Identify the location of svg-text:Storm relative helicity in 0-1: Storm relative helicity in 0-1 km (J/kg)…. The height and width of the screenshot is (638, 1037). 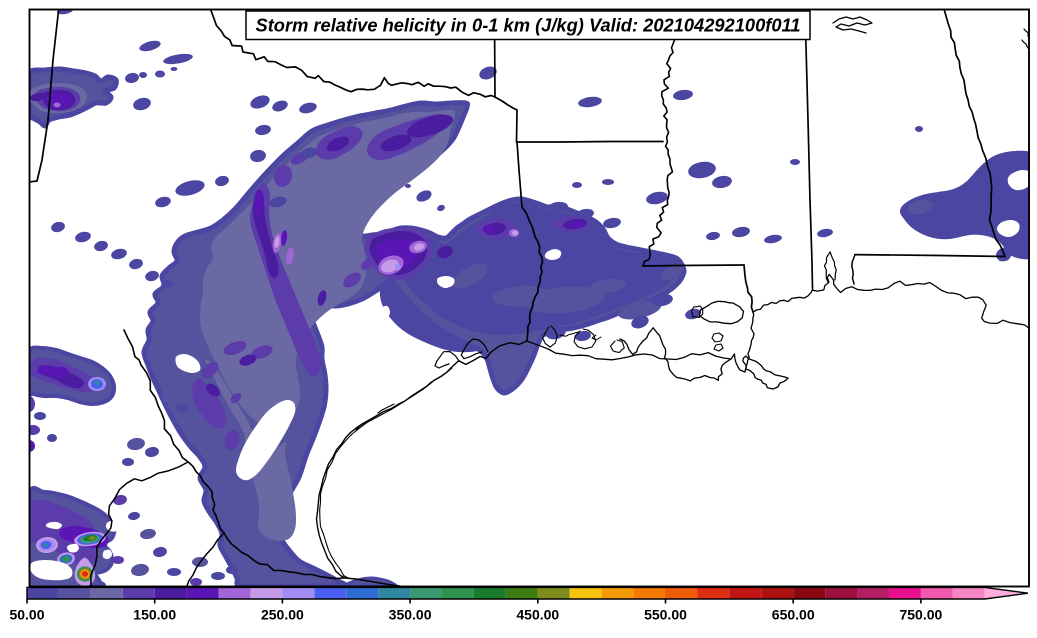
(528, 25).